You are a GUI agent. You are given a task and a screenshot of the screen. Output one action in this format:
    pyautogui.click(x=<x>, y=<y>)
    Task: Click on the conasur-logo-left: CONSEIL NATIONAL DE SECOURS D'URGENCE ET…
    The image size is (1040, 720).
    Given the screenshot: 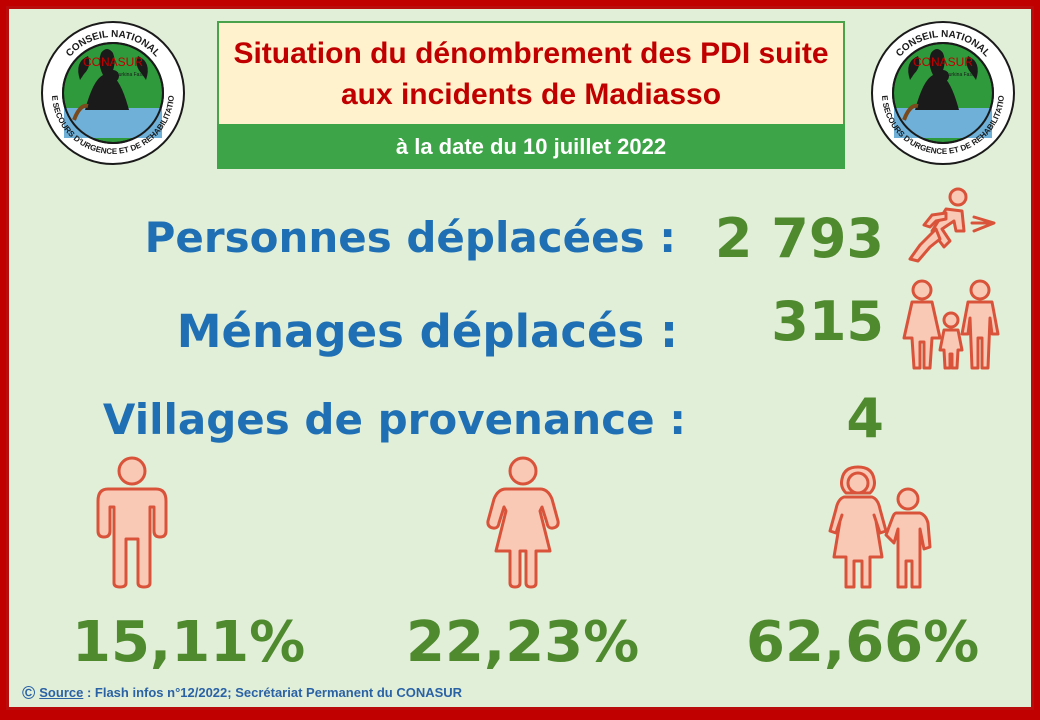 What is the action you would take?
    pyautogui.click(x=113, y=93)
    